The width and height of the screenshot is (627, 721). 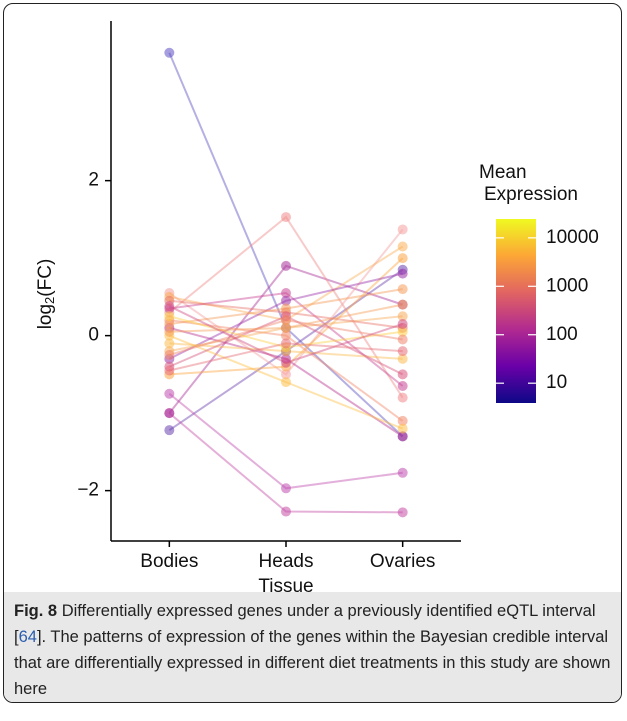 I want to click on colorbar-tick-label: 1000, so click(x=567, y=285).